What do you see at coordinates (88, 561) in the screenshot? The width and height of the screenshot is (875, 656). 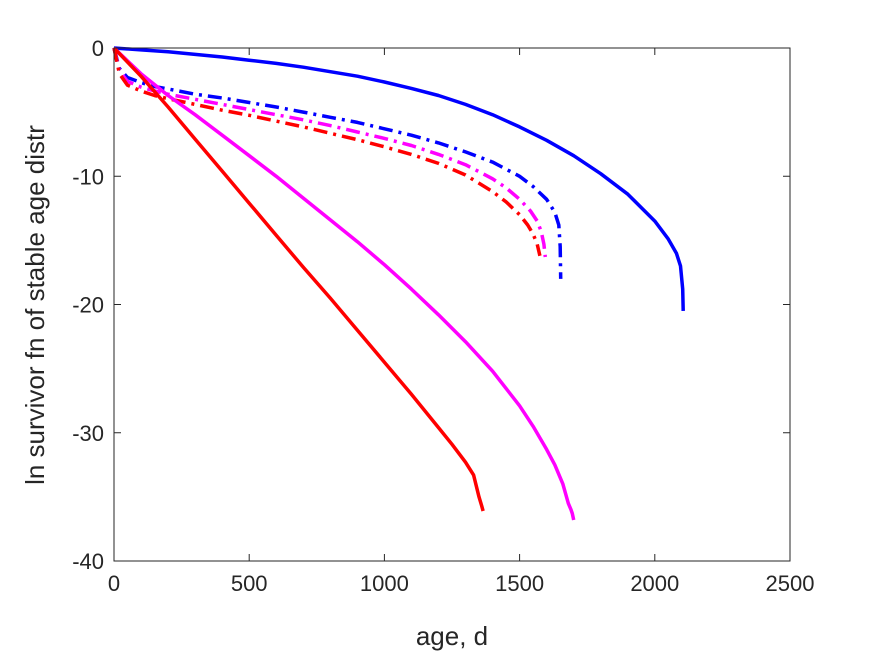 I see `y-tick-label: -40` at bounding box center [88, 561].